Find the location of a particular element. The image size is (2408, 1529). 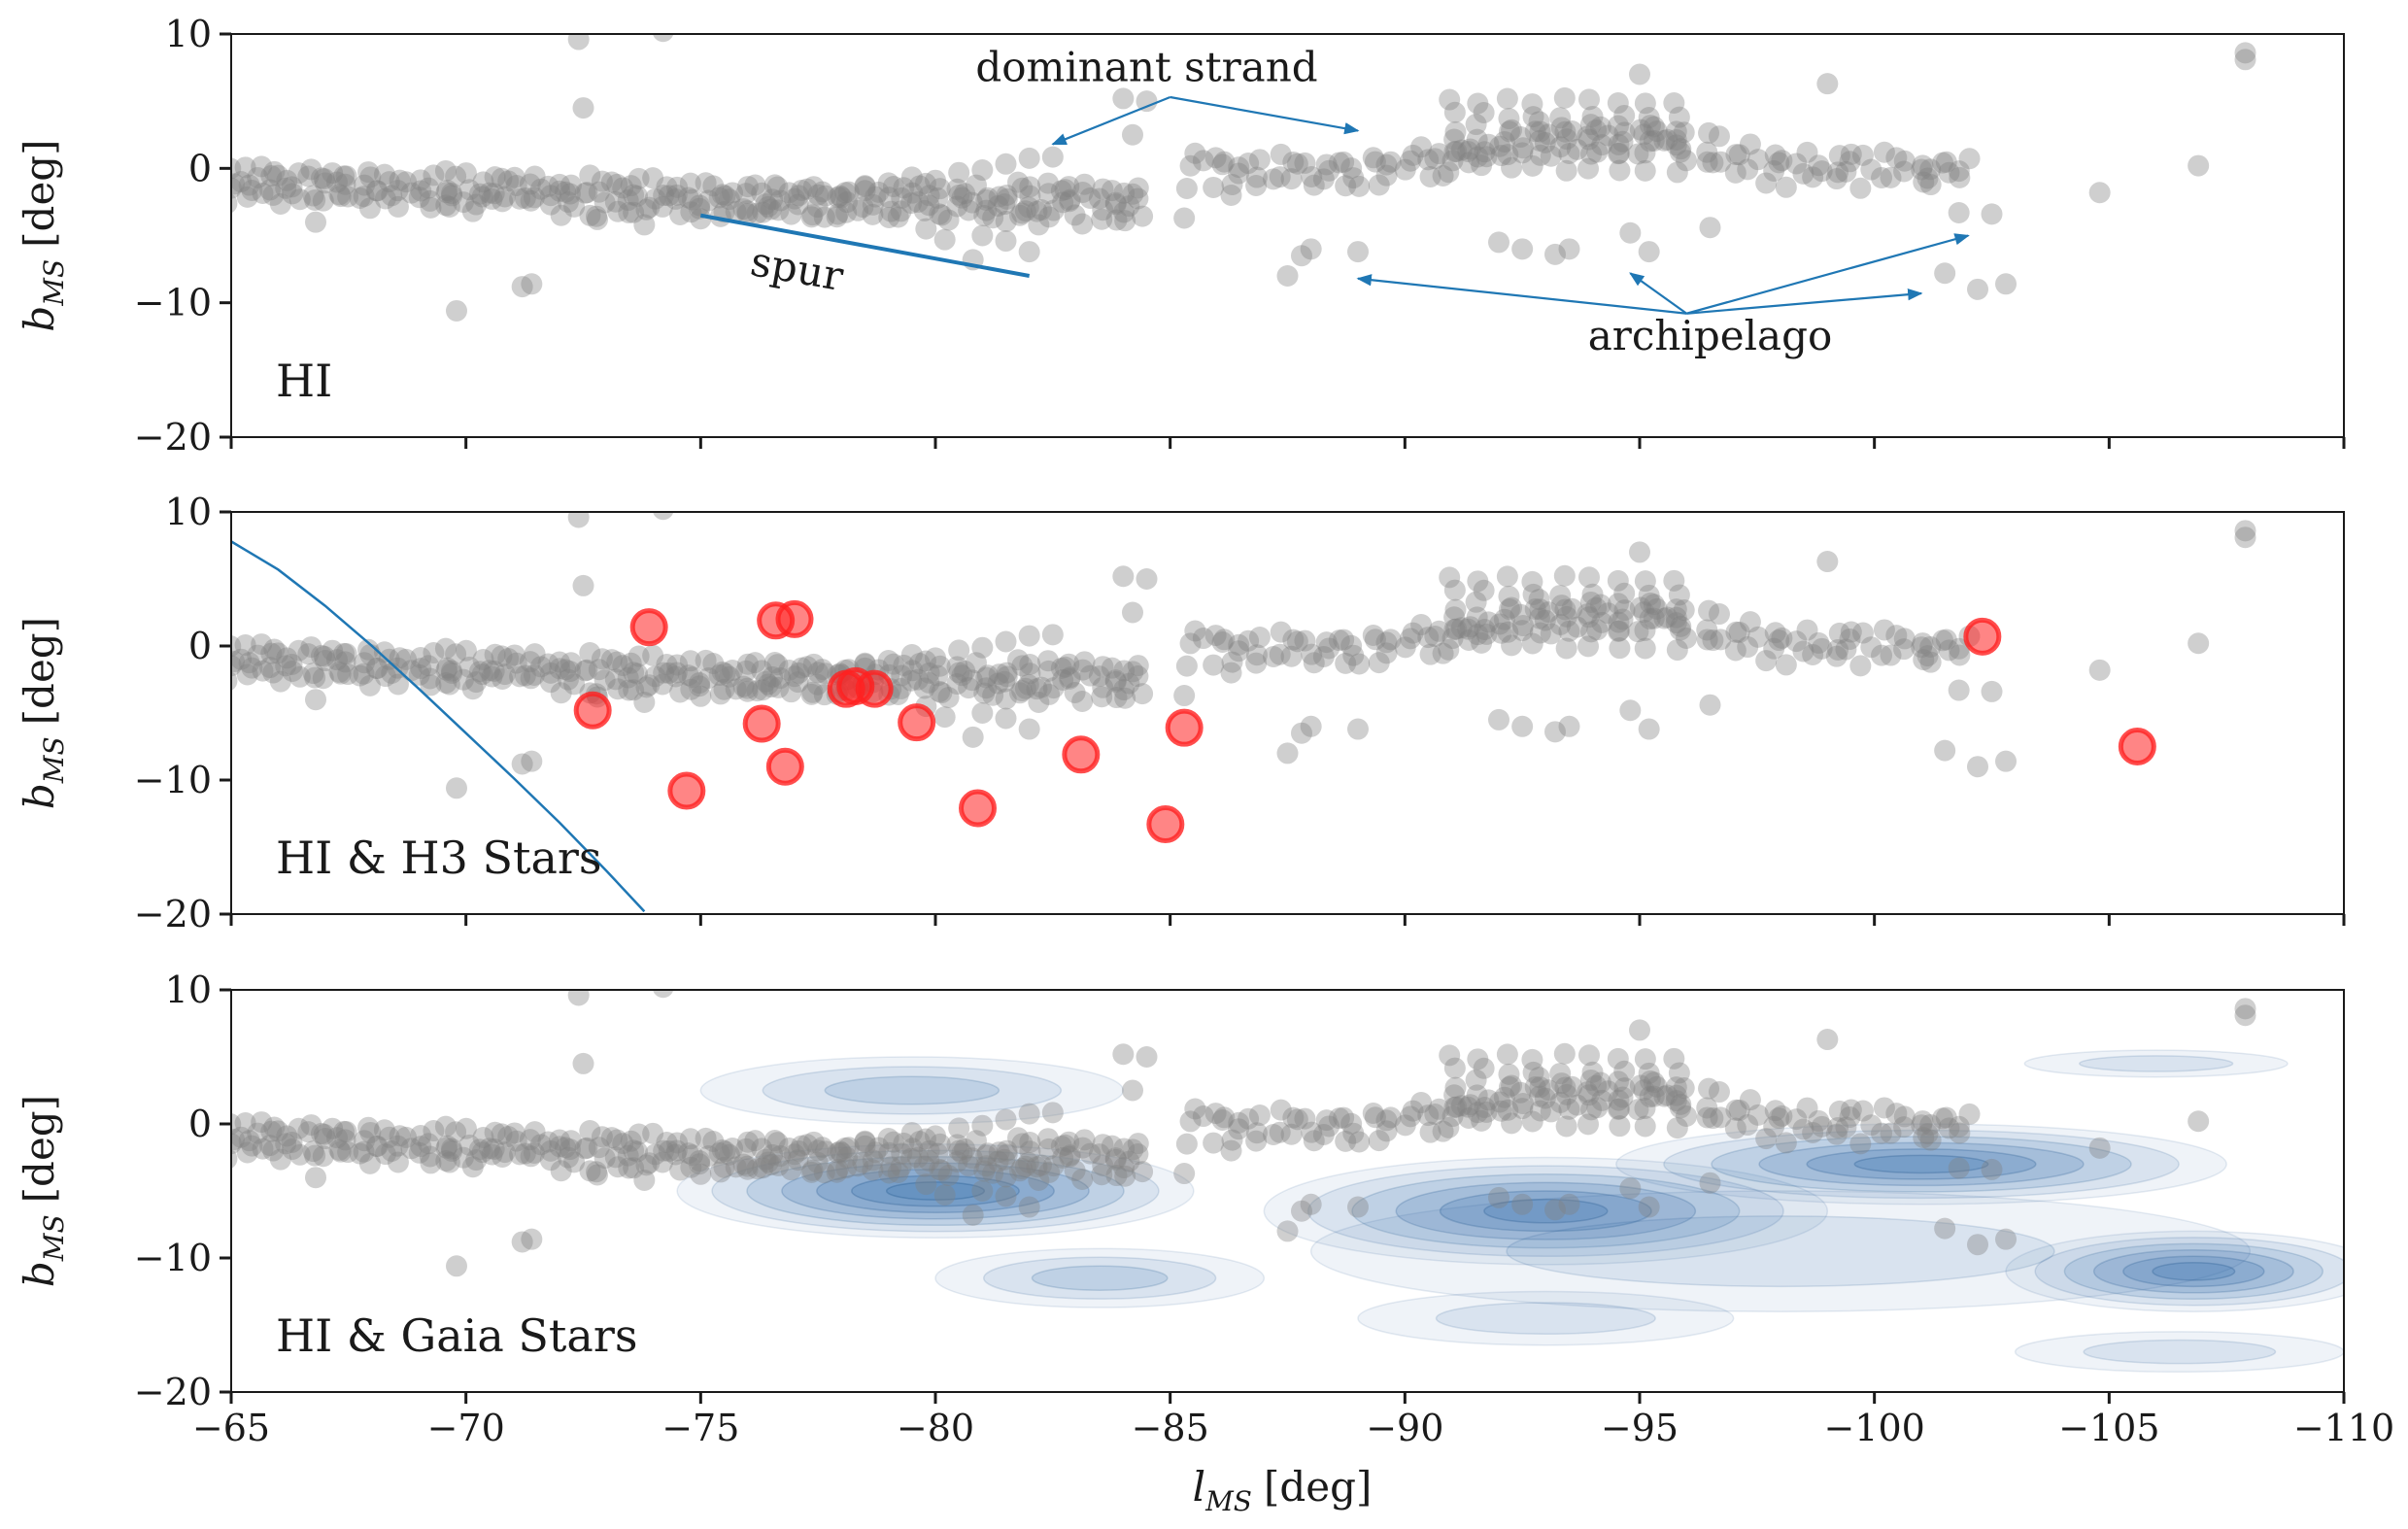

annotation-arrow is located at coordinates (1828, 274).